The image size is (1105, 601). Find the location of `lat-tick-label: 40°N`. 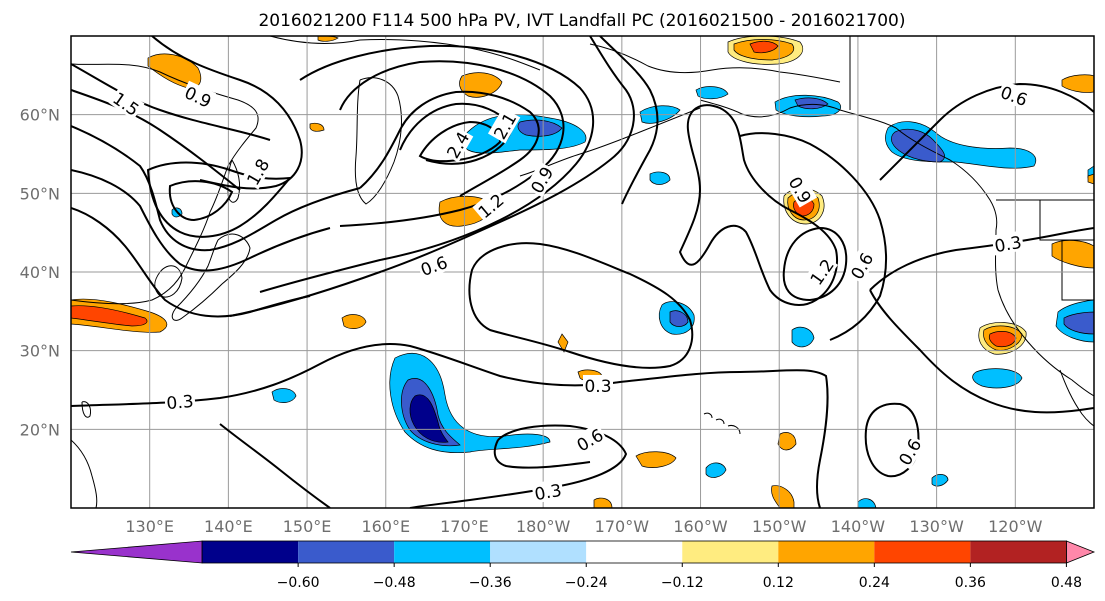

lat-tick-label: 40°N is located at coordinates (40, 272).